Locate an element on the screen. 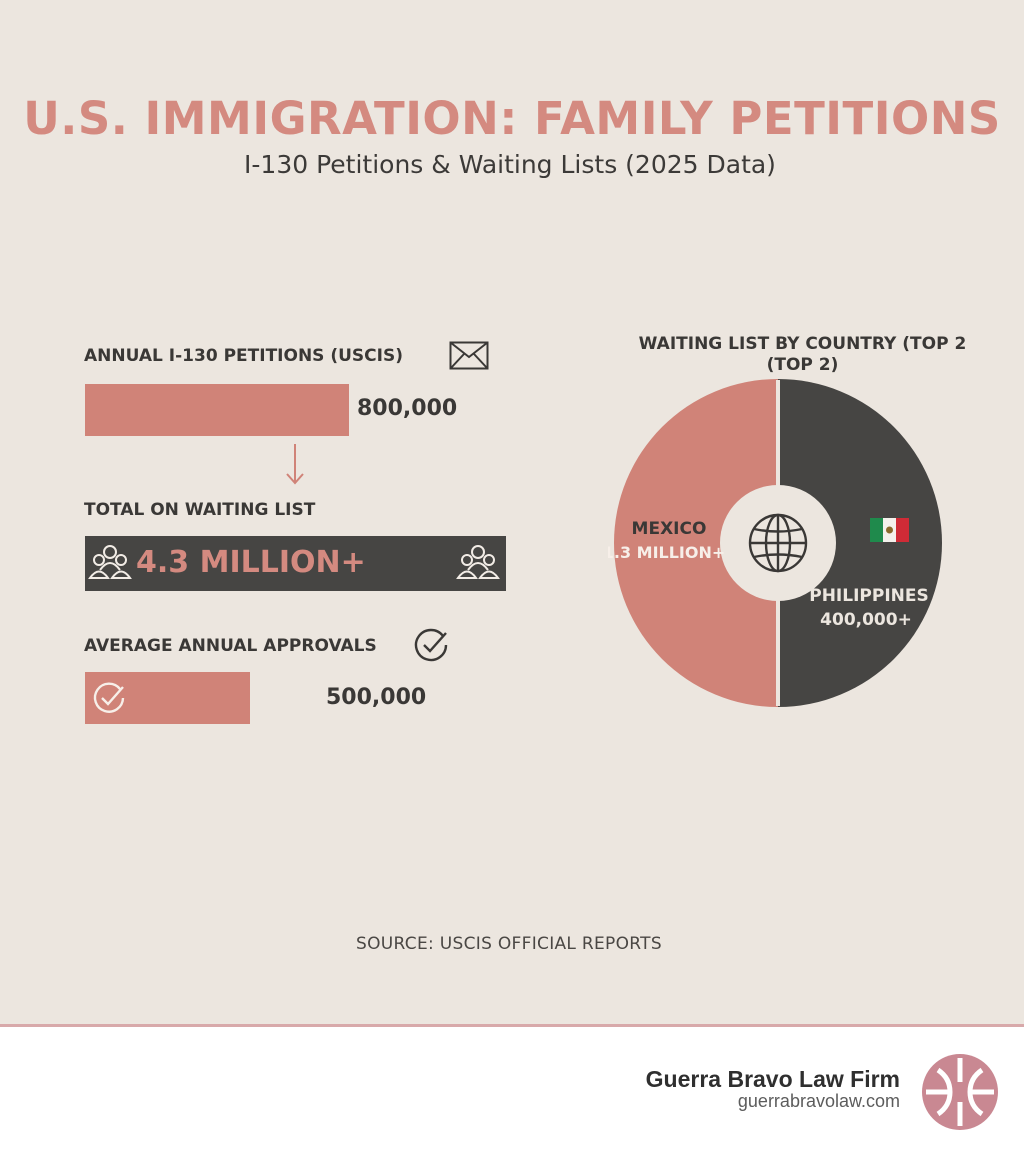 Image resolution: width=1024 pixels, height=1154 pixels. slice-value-philippines: 400,000+ is located at coordinates (866, 620).